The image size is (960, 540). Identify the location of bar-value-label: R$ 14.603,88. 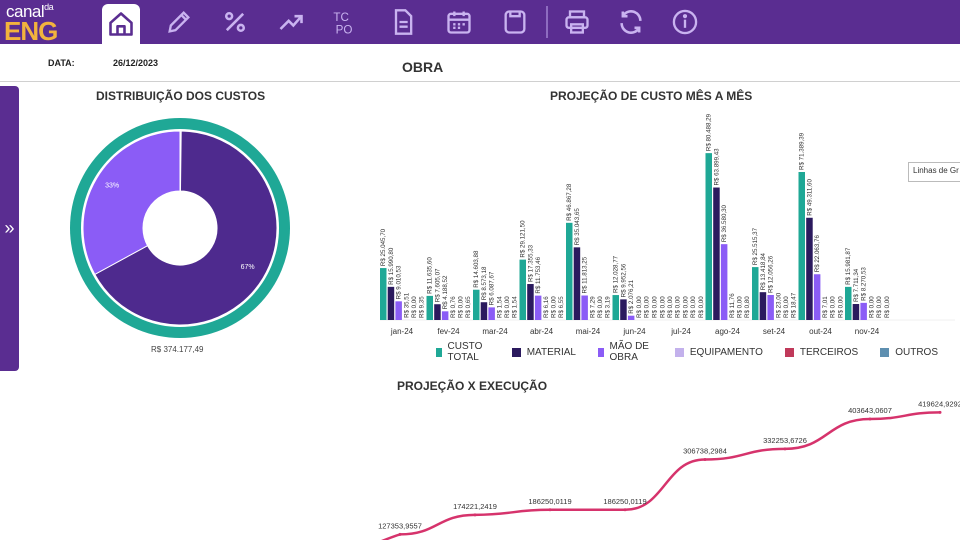
(476, 269).